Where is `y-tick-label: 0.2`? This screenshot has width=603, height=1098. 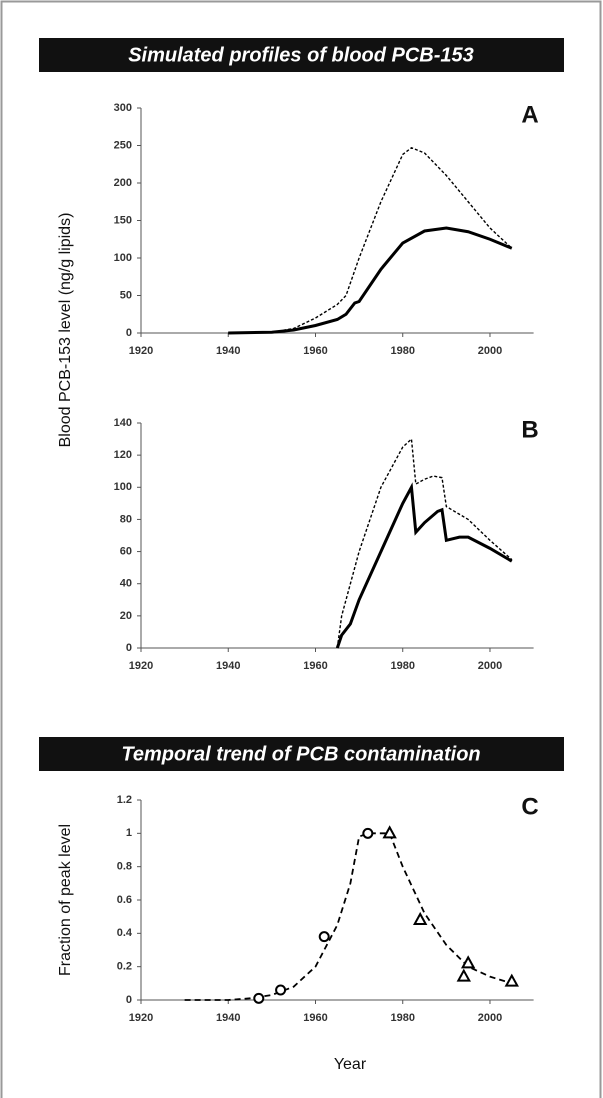 y-tick-label: 0.2 is located at coordinates (124, 967).